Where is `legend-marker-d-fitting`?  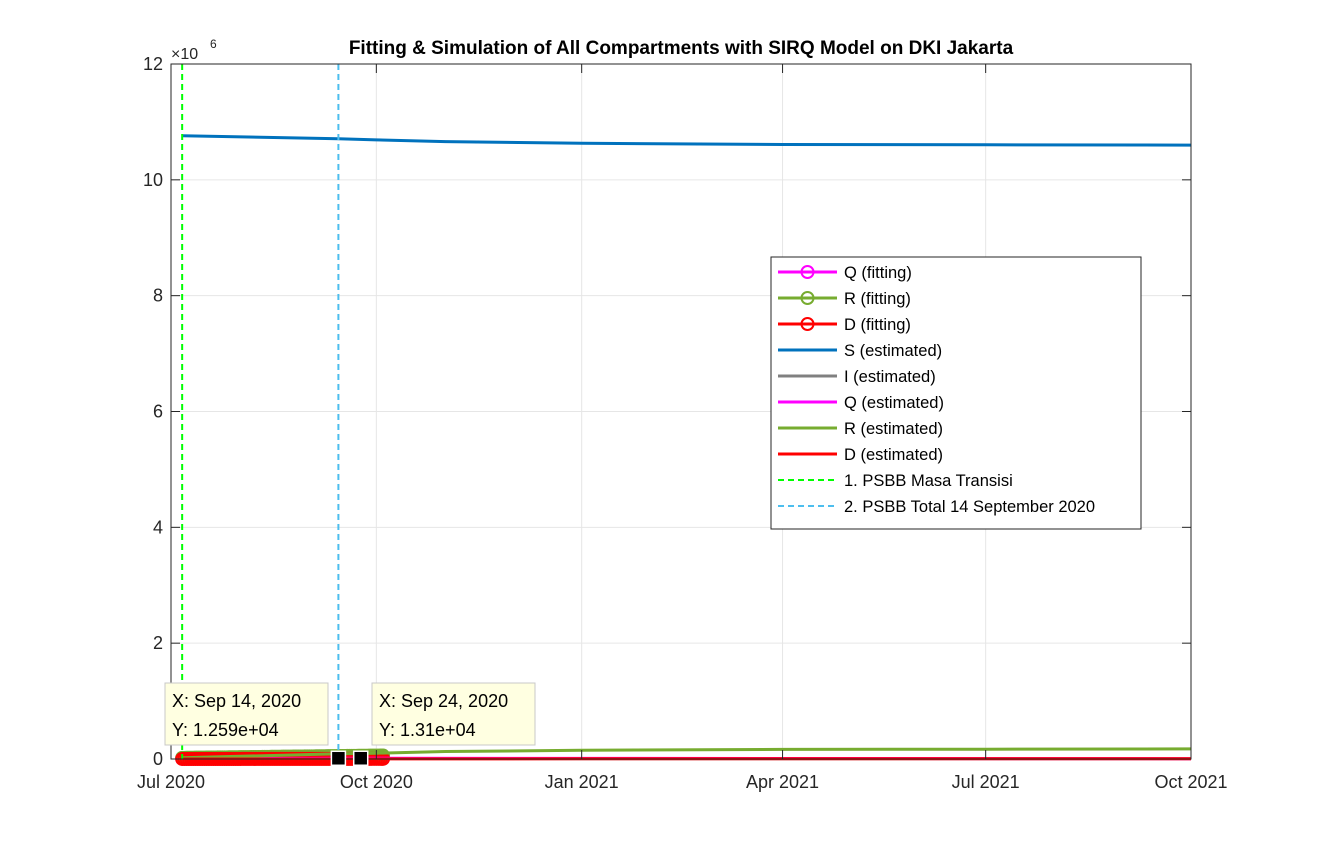 legend-marker-d-fitting is located at coordinates (807, 324).